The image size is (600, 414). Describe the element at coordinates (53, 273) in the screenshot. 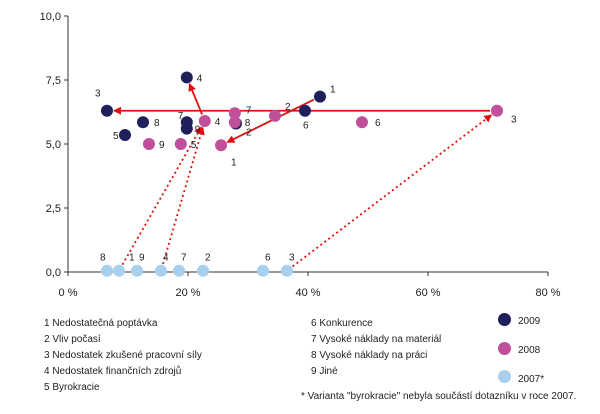

I see `y-tick-label: 0,0` at that location.